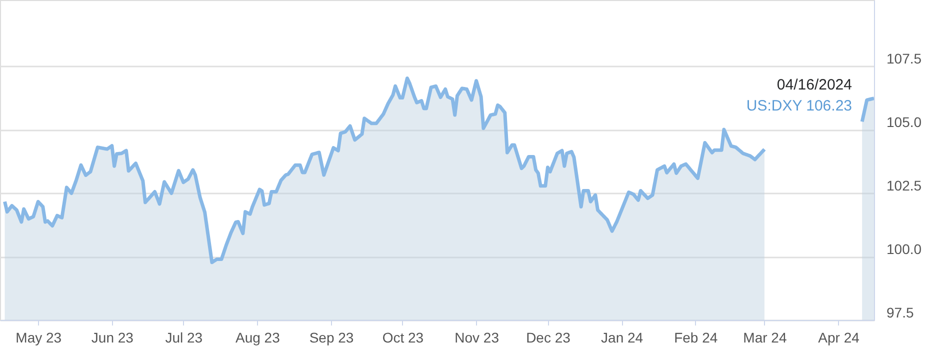  What do you see at coordinates (331, 338) in the screenshot?
I see `x-tick-label: Sep 23` at bounding box center [331, 338].